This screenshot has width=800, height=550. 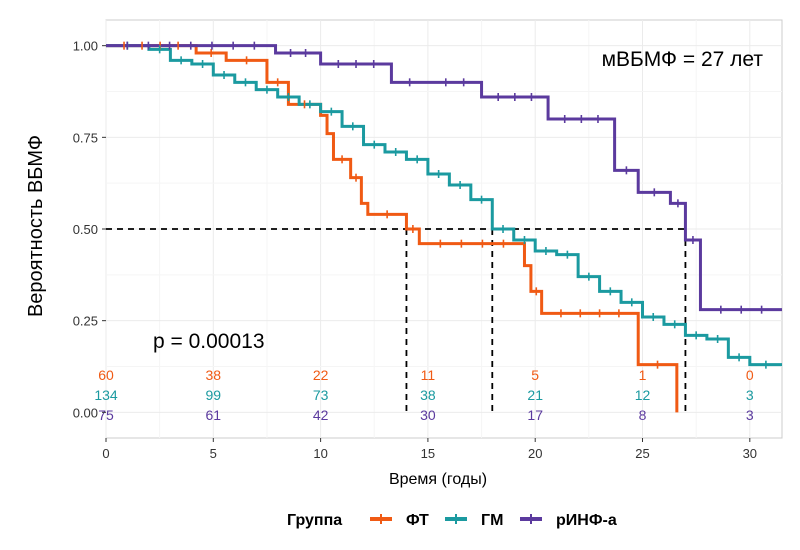 What do you see at coordinates (643, 375) in the screenshot?
I see `risk-table-cell: 1` at bounding box center [643, 375].